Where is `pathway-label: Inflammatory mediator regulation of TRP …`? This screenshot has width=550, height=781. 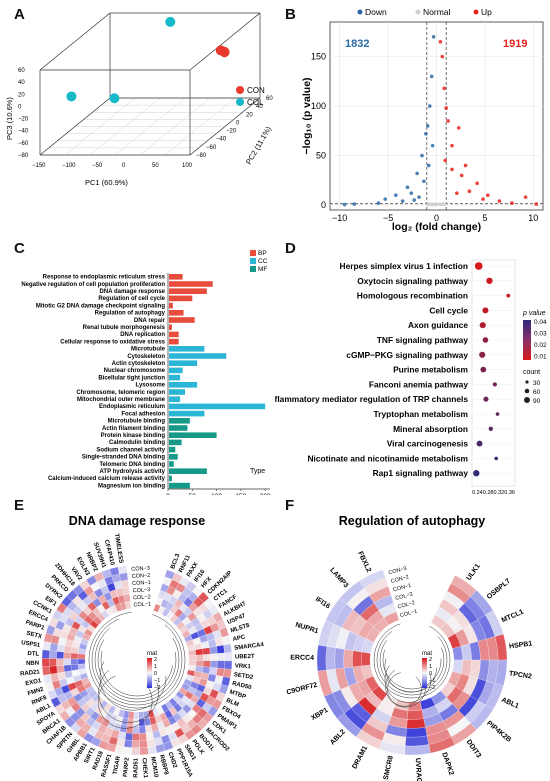 pathway-label: Inflammatory mediator regulation of TRP … is located at coordinates (371, 399).